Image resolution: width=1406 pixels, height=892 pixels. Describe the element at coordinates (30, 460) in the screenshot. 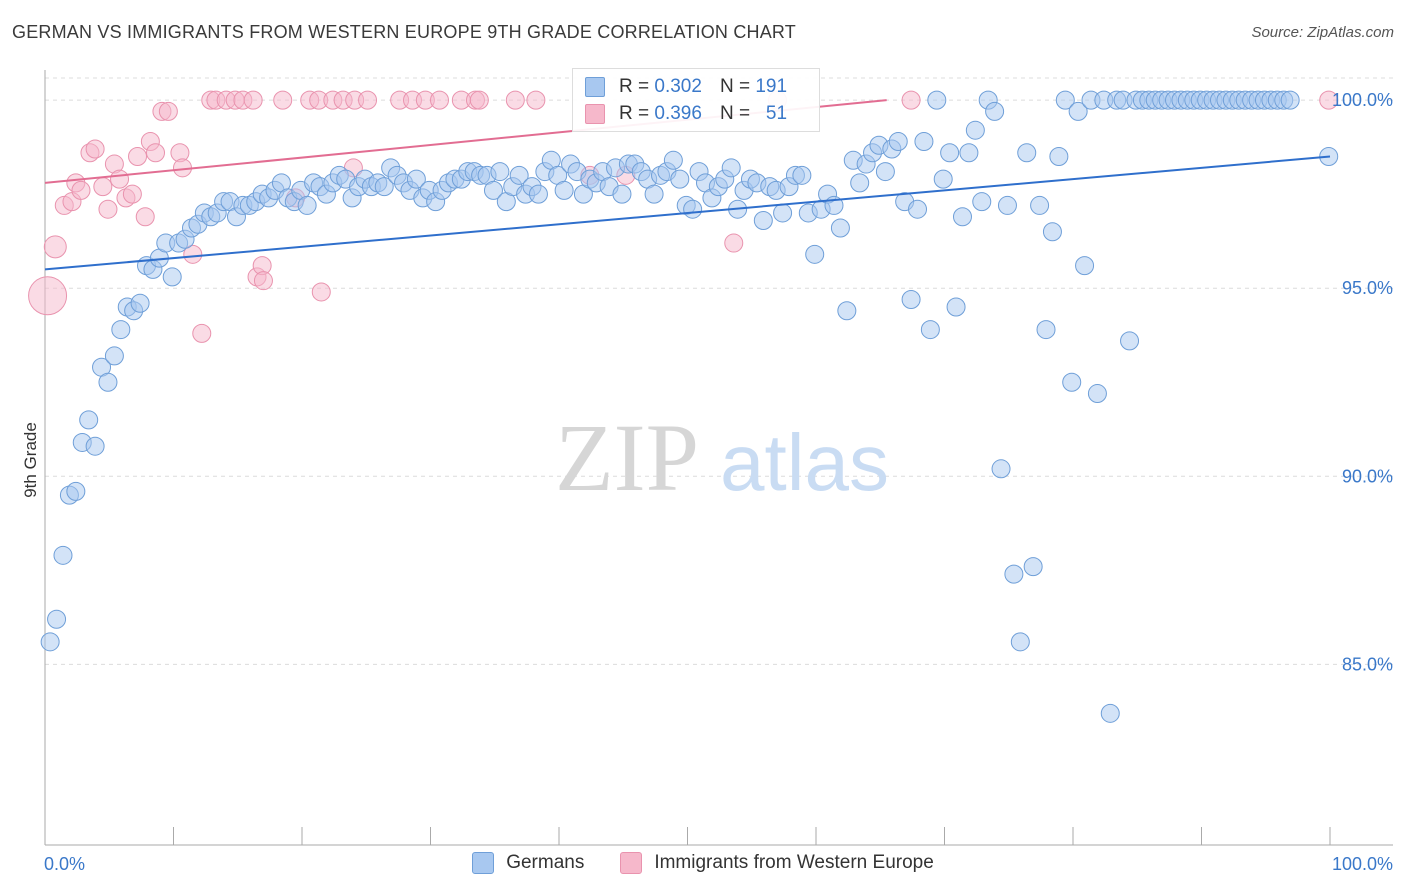

I see `y-axis-label: 9th Grade` at that location.